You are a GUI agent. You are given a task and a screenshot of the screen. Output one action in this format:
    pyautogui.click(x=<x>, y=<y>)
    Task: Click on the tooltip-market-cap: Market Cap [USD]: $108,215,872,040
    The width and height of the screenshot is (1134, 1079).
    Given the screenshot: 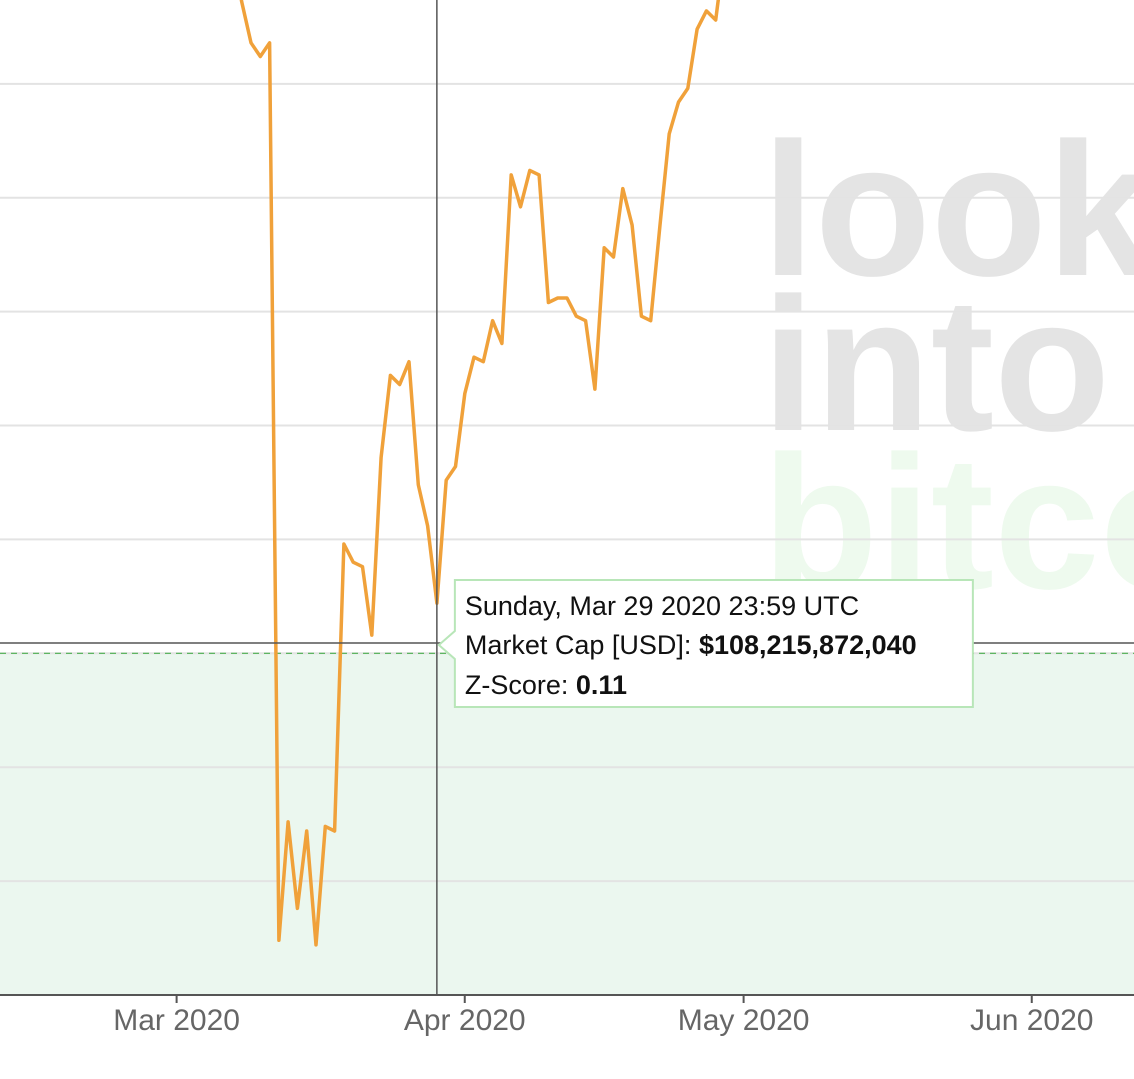 What is the action you would take?
    pyautogui.click(x=691, y=645)
    